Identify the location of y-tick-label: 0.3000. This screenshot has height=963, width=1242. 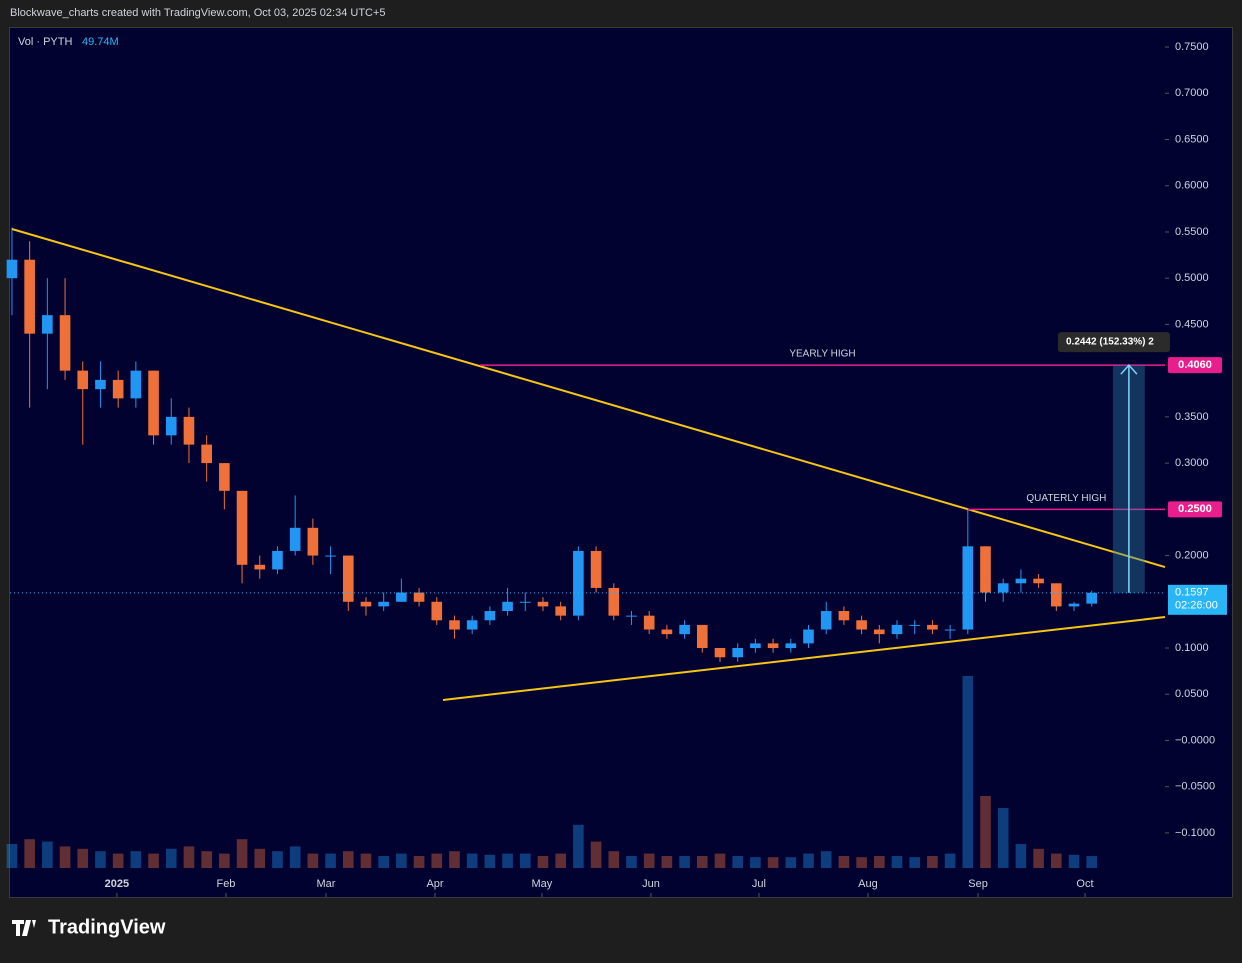
(1192, 463).